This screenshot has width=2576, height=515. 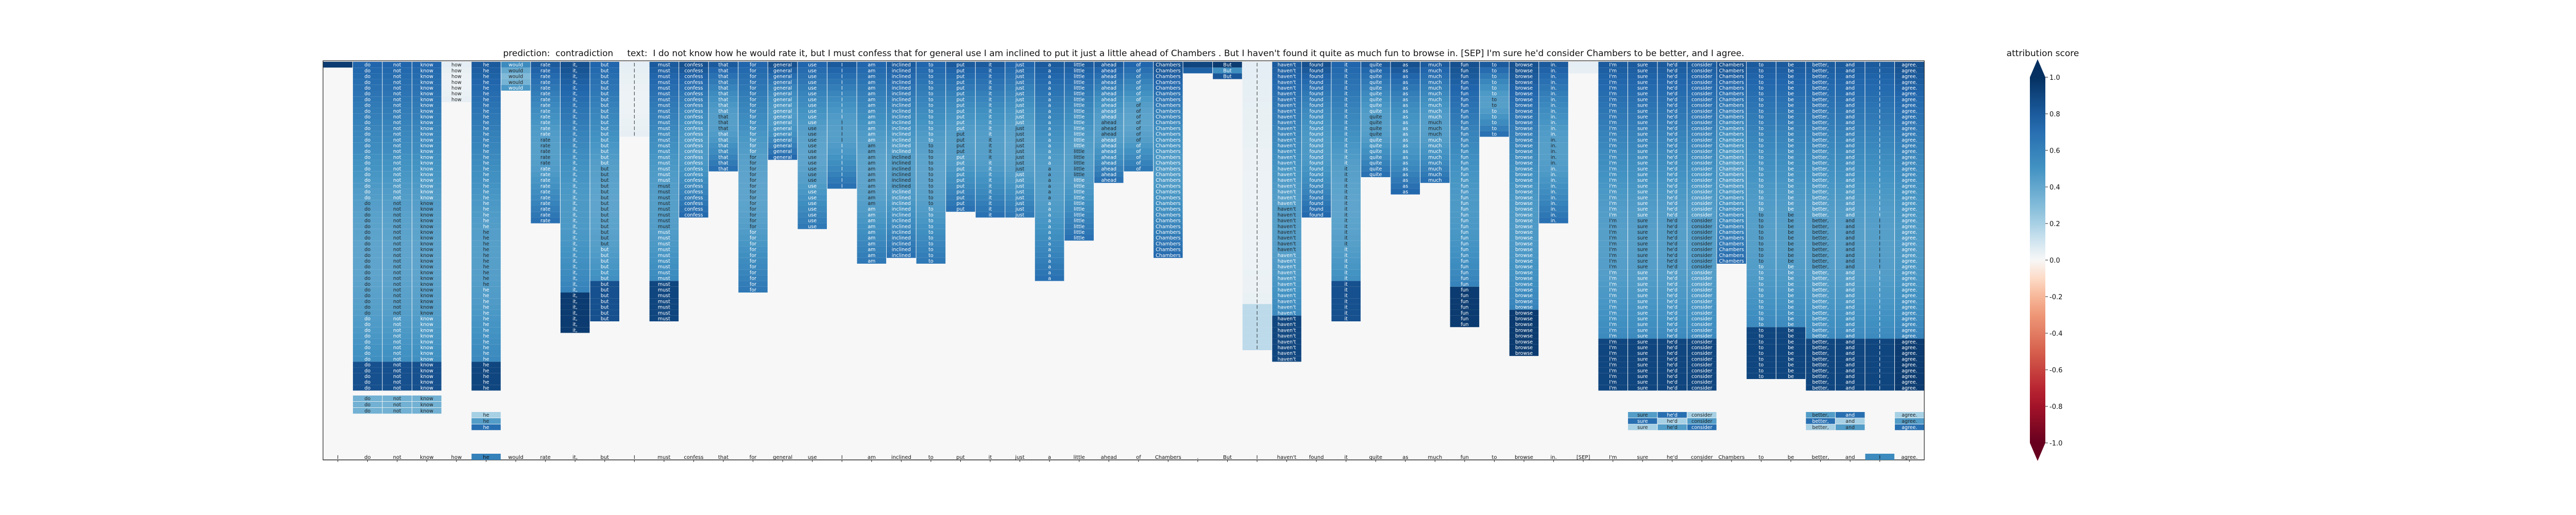 I want to click on cell-label: better,, so click(x=1820, y=244).